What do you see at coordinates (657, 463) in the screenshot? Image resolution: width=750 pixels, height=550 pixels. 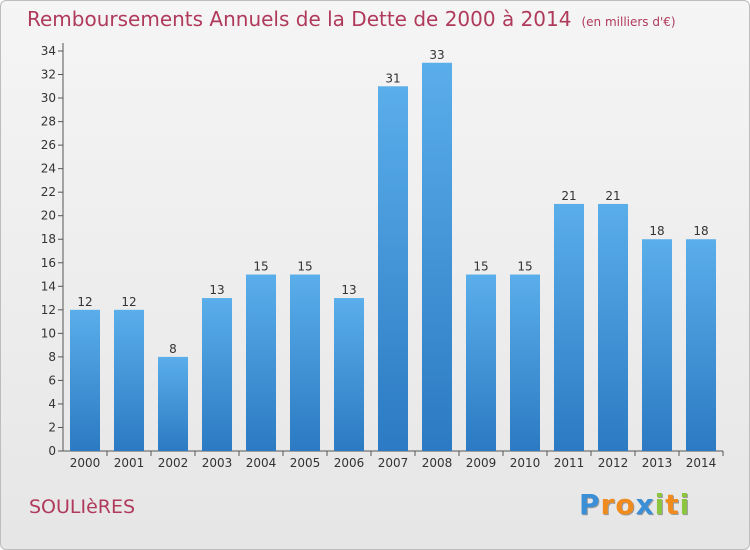 I see `x-tick-label: 2013` at bounding box center [657, 463].